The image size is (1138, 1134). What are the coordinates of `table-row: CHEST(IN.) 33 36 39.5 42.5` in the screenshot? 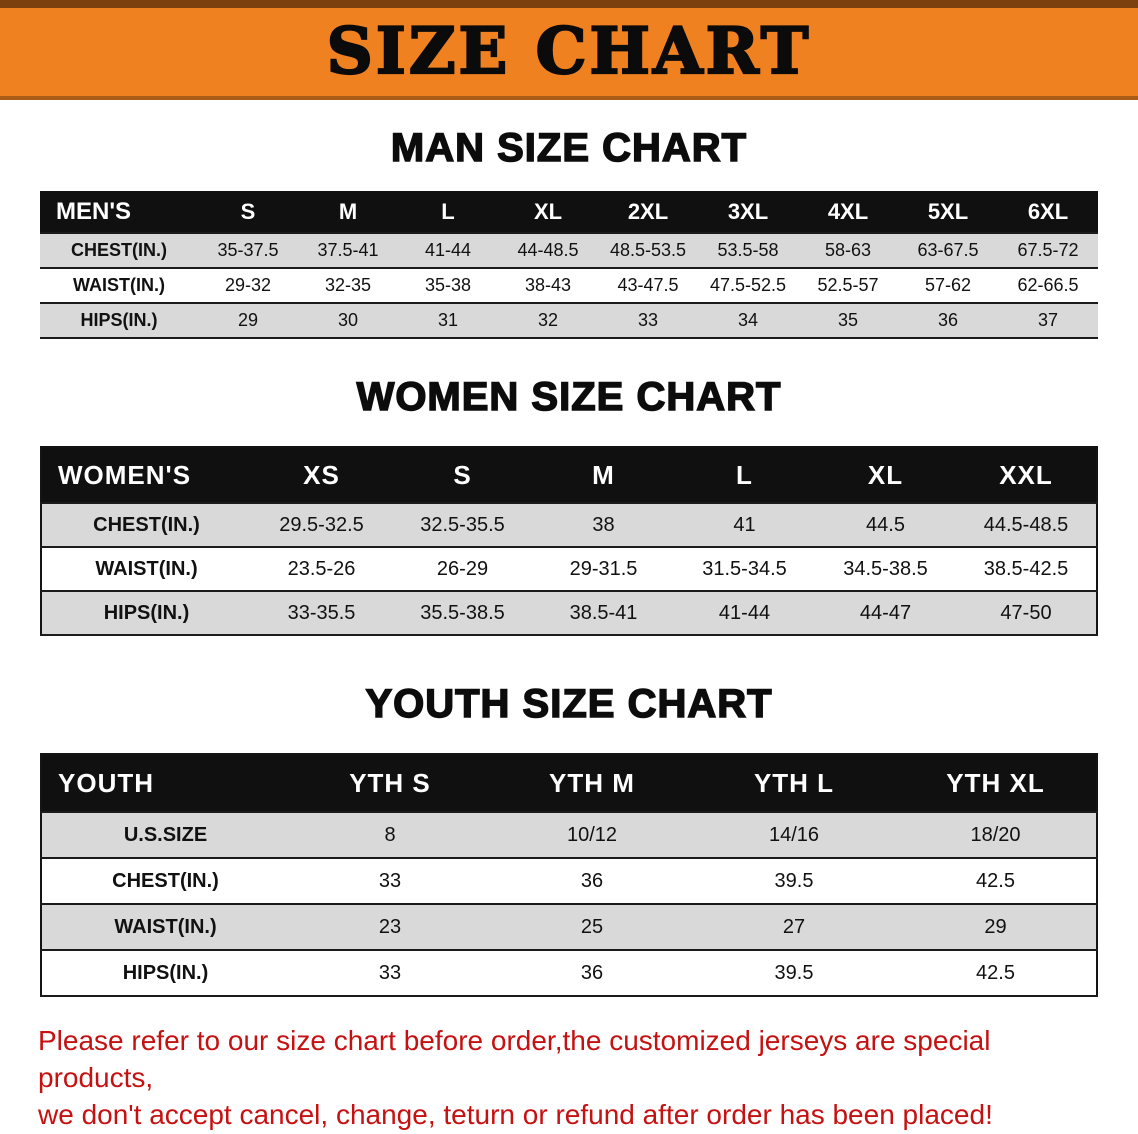 It's located at (569, 881).